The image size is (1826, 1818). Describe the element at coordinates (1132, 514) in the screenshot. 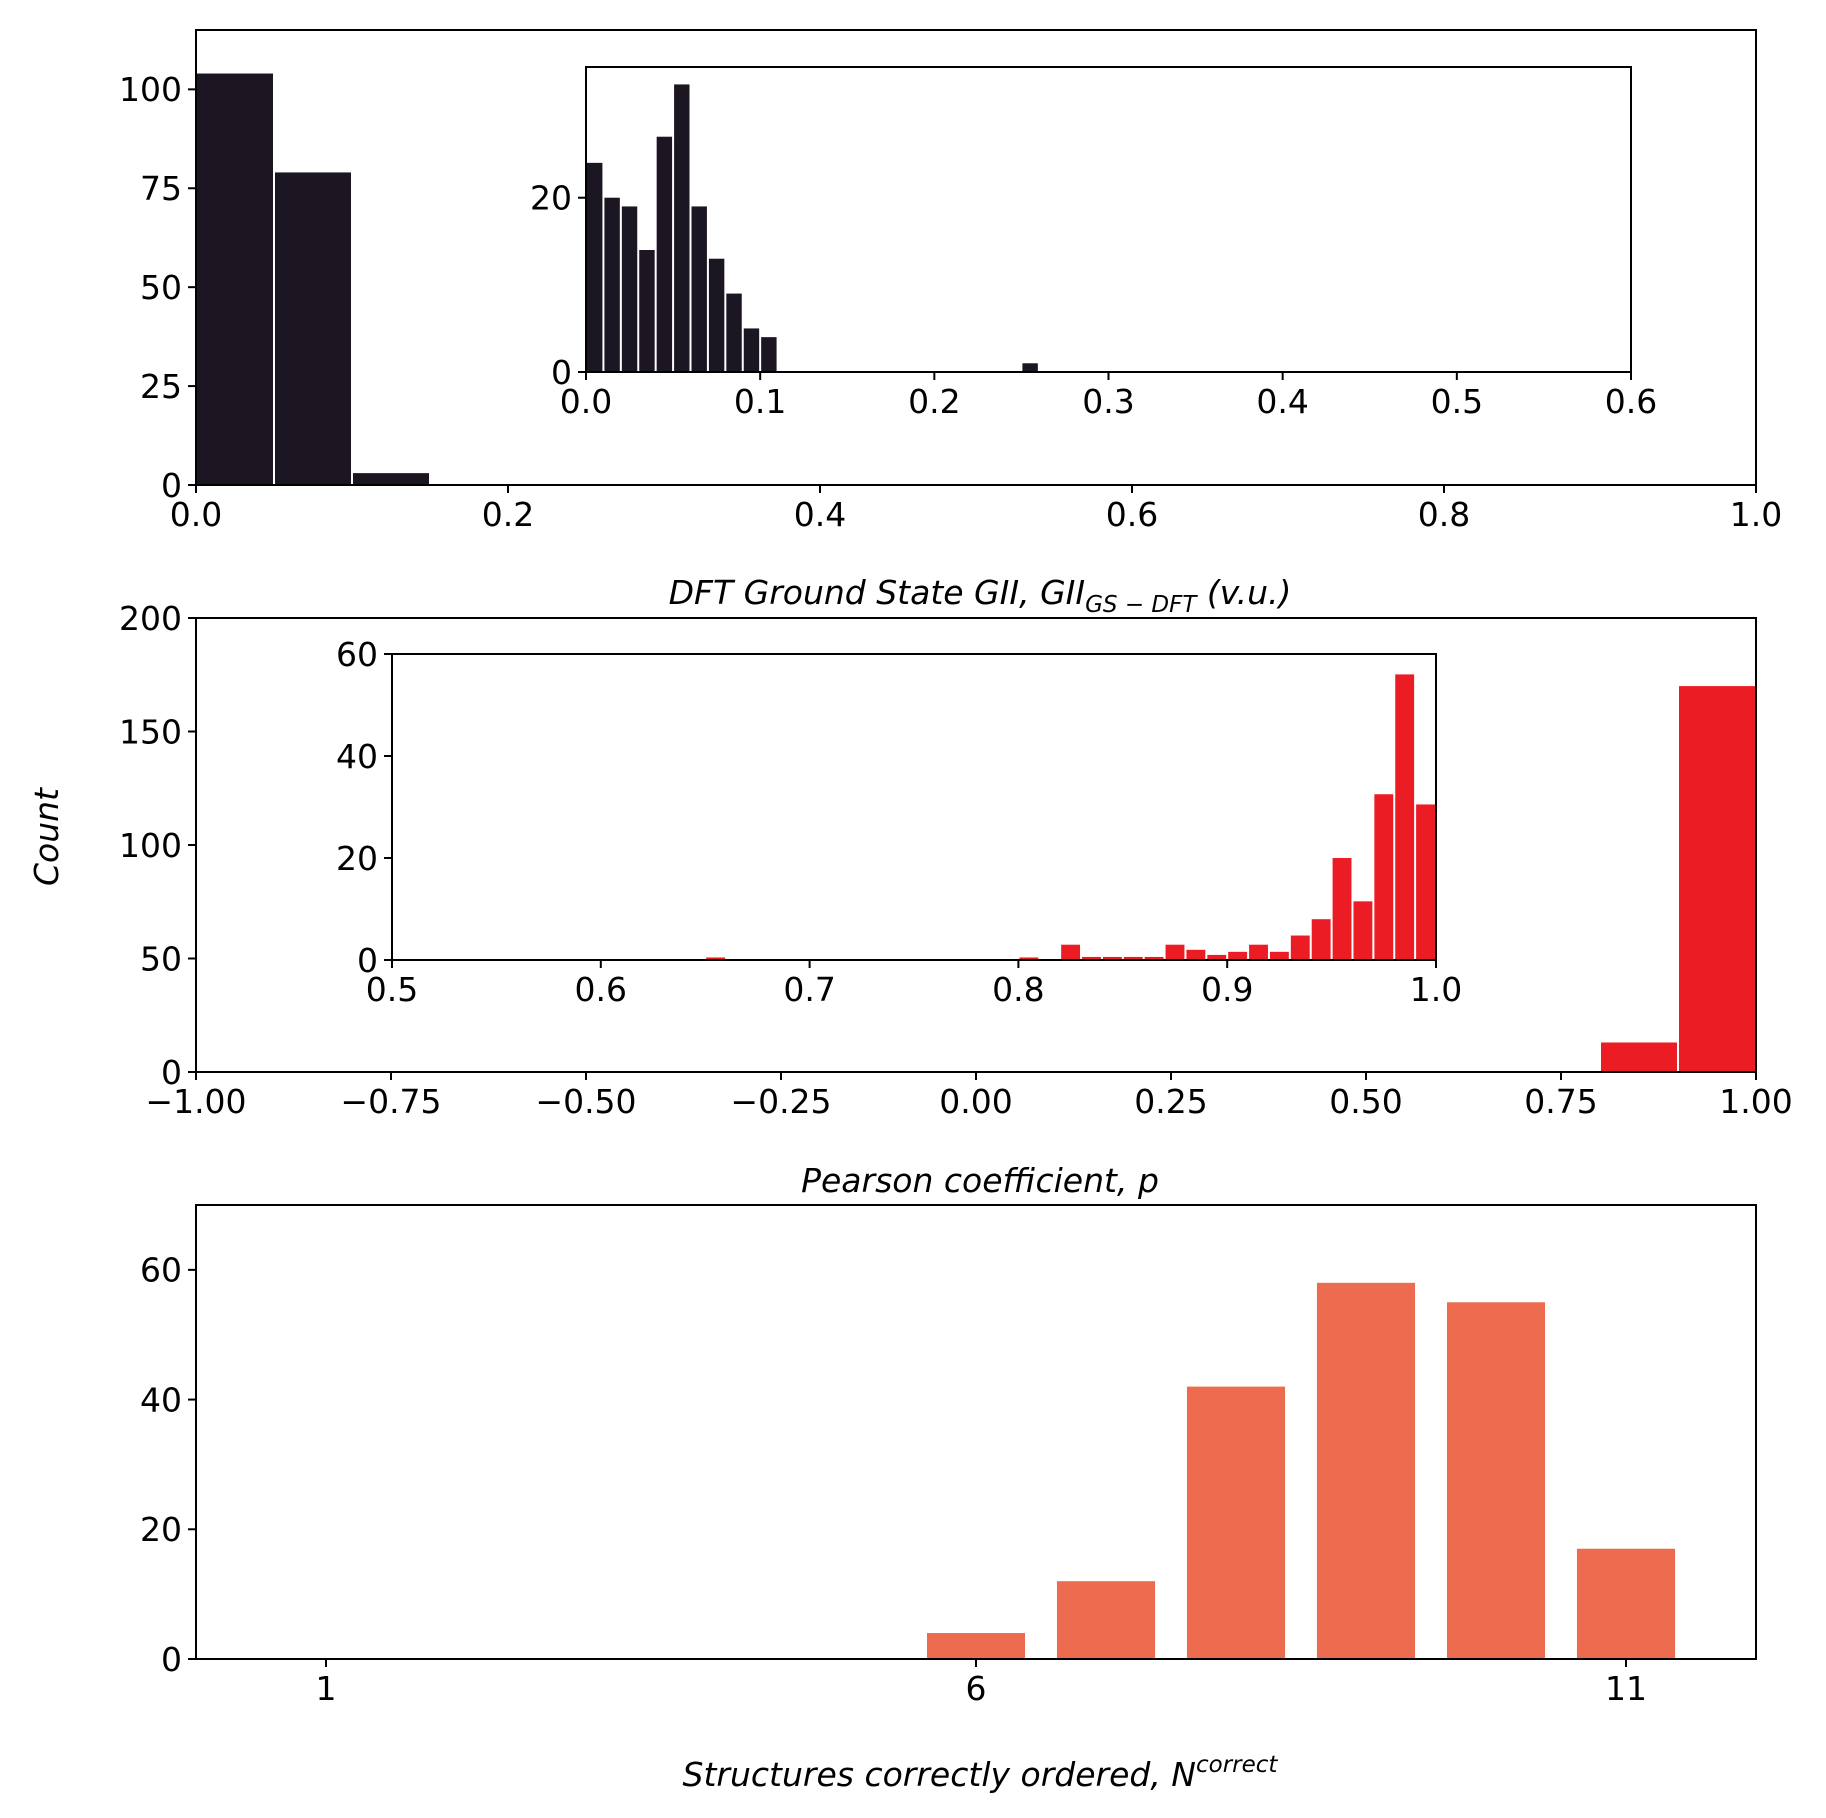

I see `gii-main-xtick-label: 0.6` at that location.